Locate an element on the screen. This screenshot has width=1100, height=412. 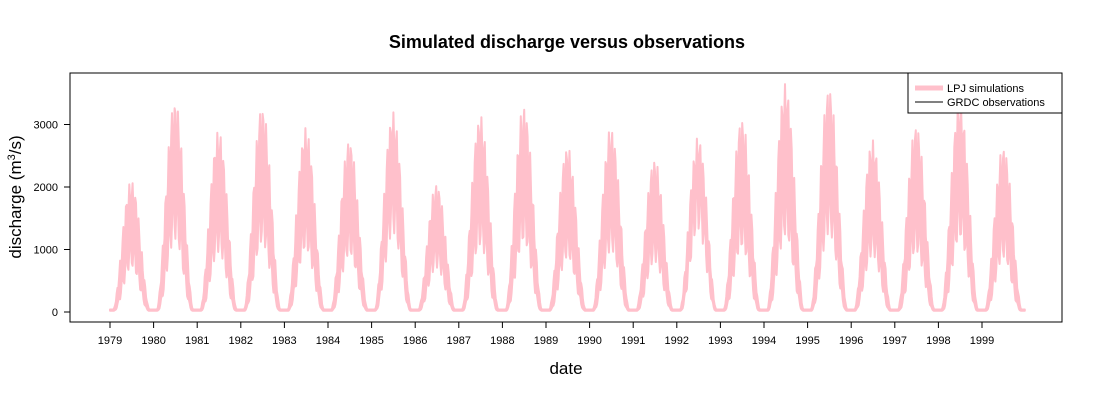
x-tick-label: 1981 is located at coordinates (197, 341).